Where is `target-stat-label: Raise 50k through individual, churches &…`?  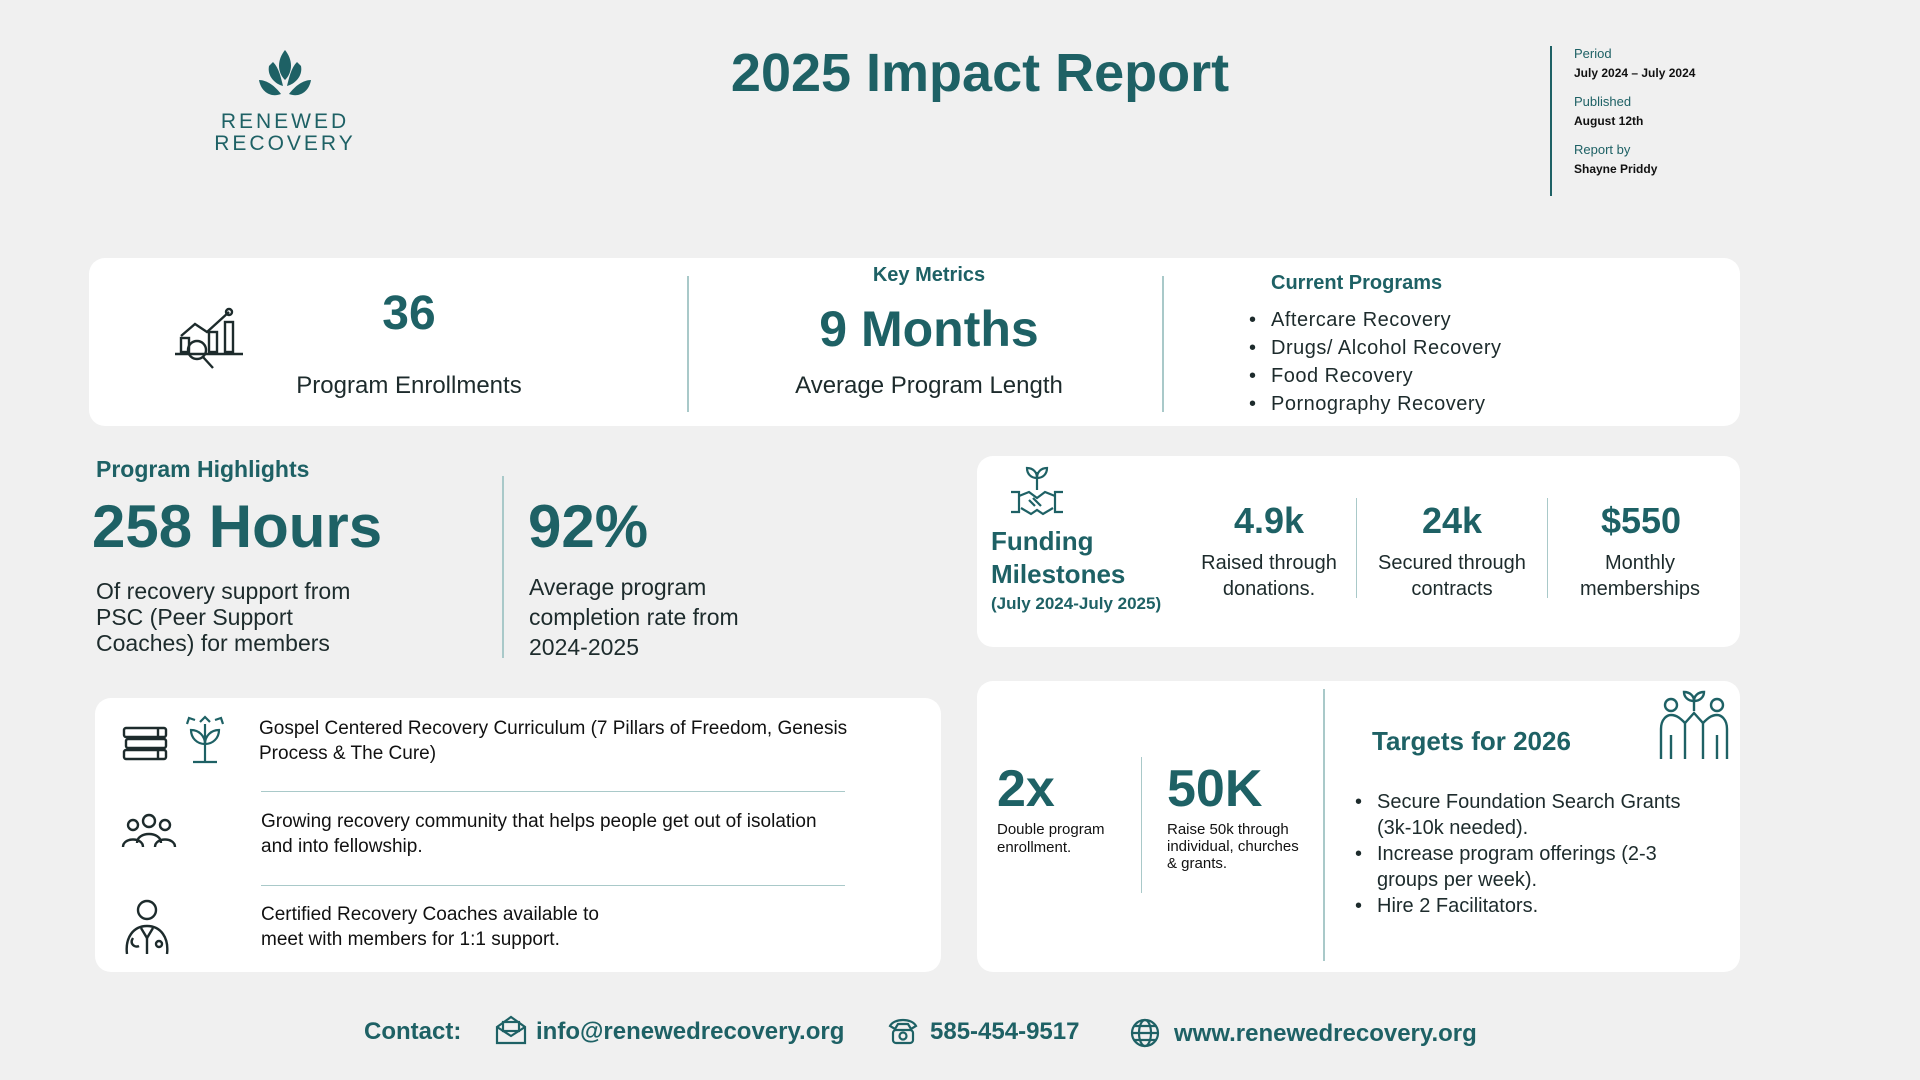 target-stat-label: Raise 50k through individual, churches &… is located at coordinates (1233, 846).